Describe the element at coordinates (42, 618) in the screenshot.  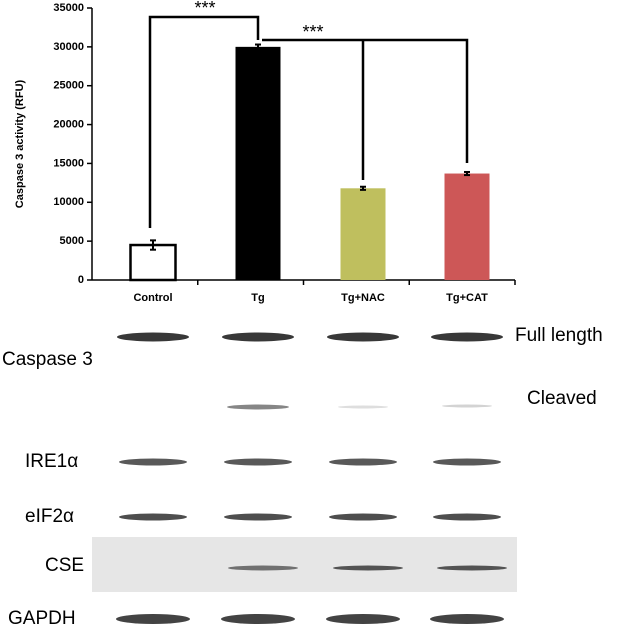
I see `row-label: GAPDH` at that location.